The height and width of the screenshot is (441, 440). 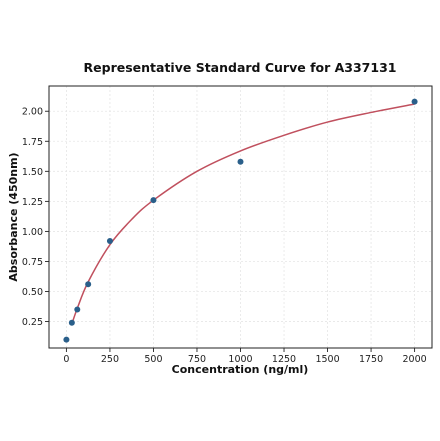 I want to click on y-tick-label: 1.25, so click(x=32, y=202).